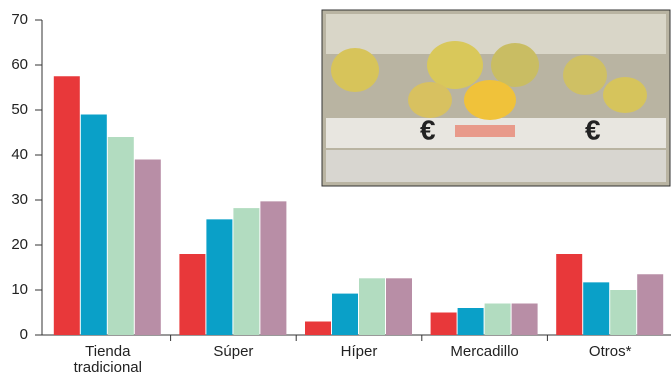 Image resolution: width=671 pixels, height=381 pixels. What do you see at coordinates (19, 244) in the screenshot?
I see `y-tick-label: 20` at bounding box center [19, 244].